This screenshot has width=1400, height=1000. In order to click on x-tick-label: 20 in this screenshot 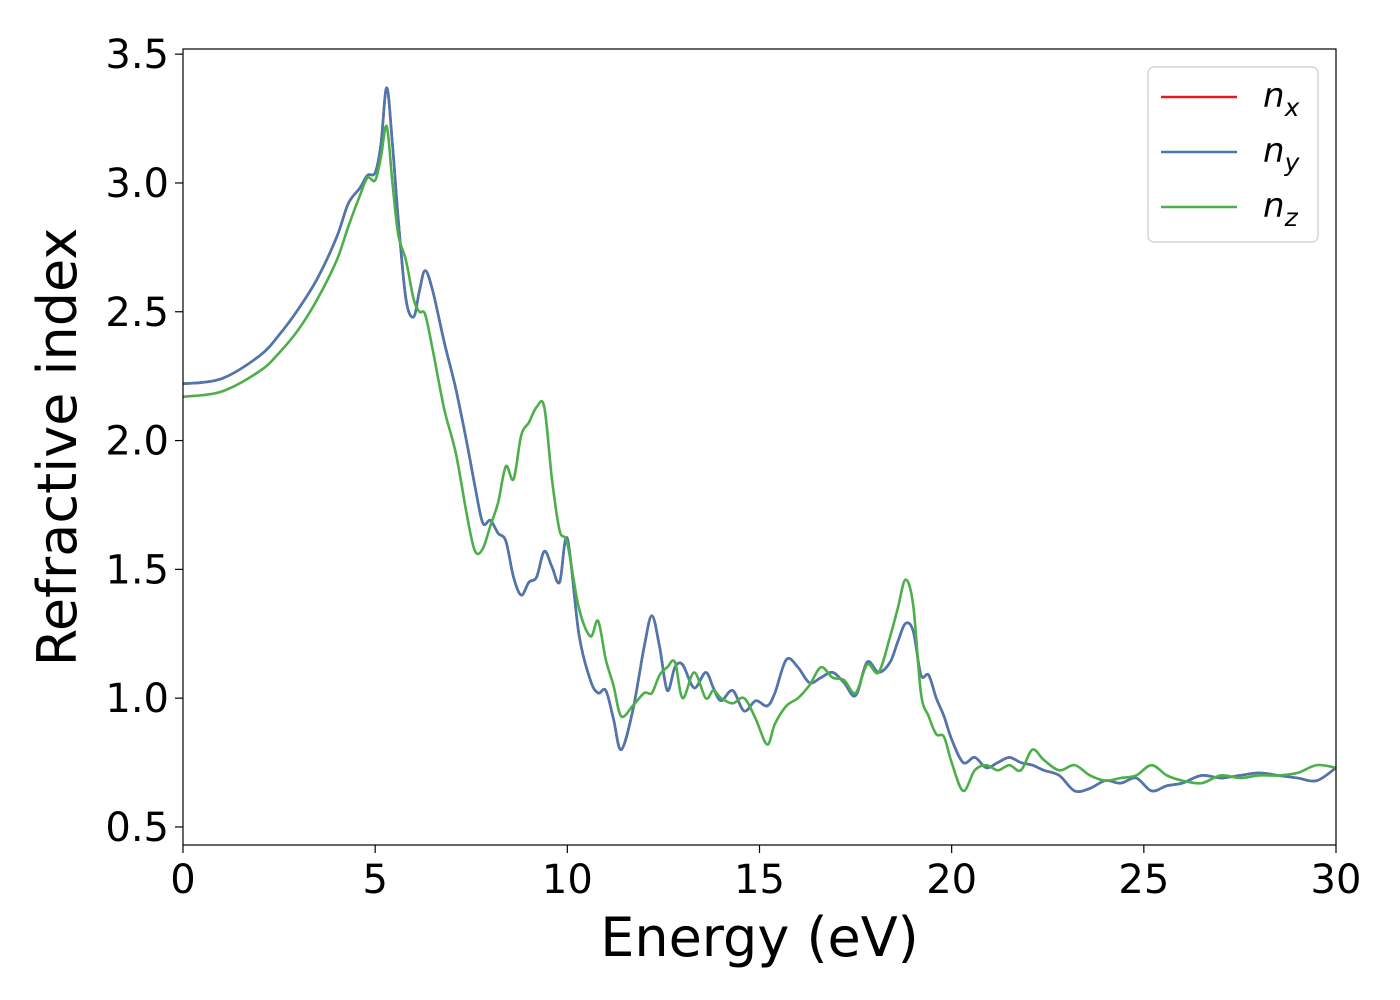, I will do `click(951, 880)`.